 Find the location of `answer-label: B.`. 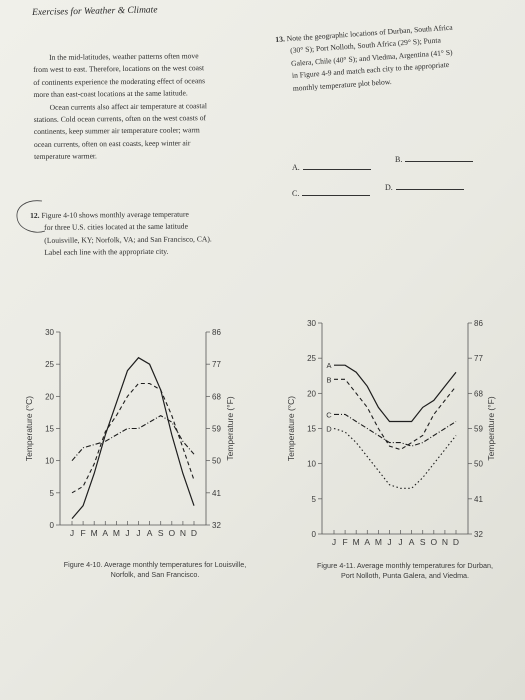

answer-label: B. is located at coordinates (399, 159).